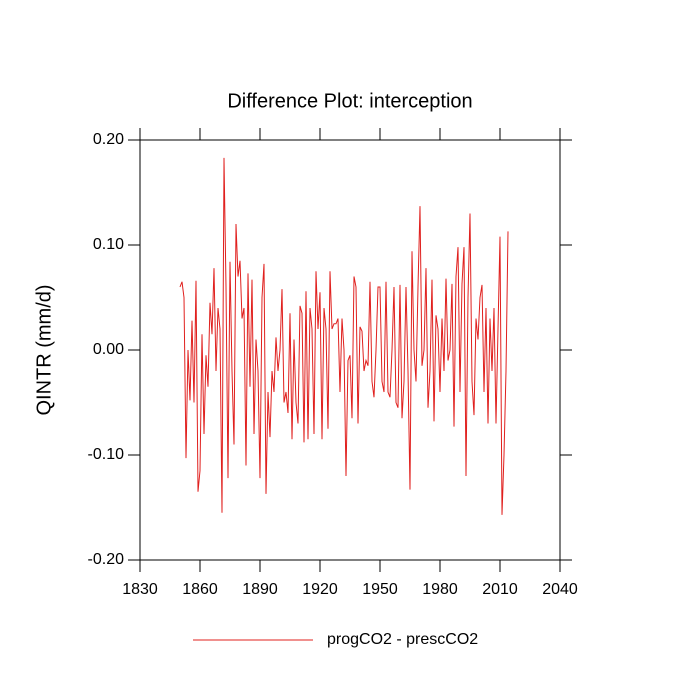 This screenshot has width=700, height=700. I want to click on y-tick-label: 0.00, so click(108, 349).